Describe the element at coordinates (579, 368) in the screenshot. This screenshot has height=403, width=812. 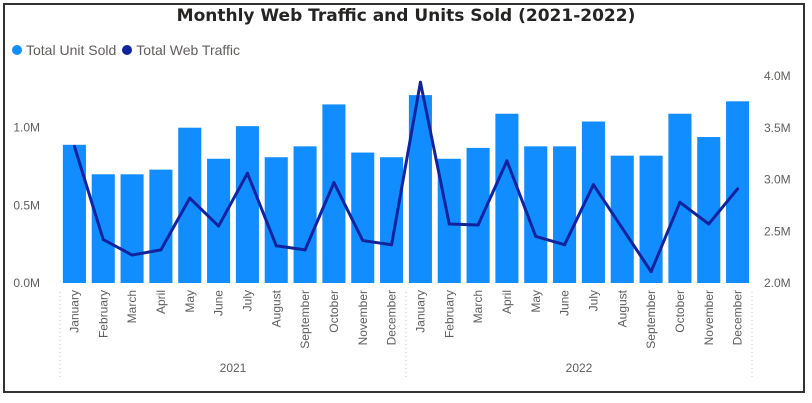
I see `group-label-1: 2022` at that location.